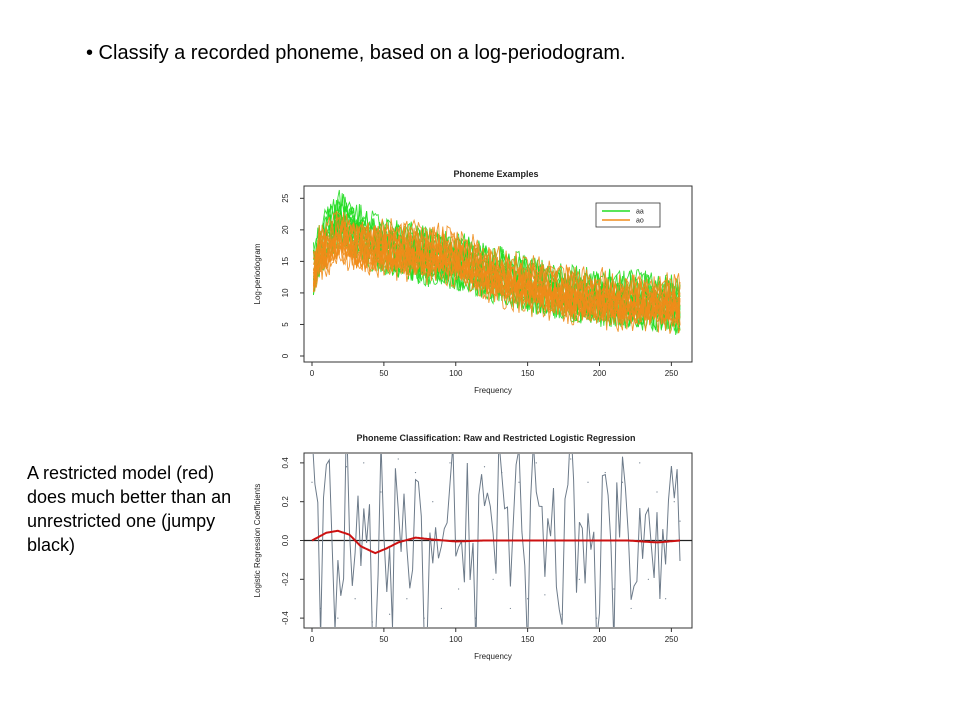 This screenshot has height=720, width=960. What do you see at coordinates (383, 373) in the screenshot?
I see `x-tick-label-0-1: 50` at bounding box center [383, 373].